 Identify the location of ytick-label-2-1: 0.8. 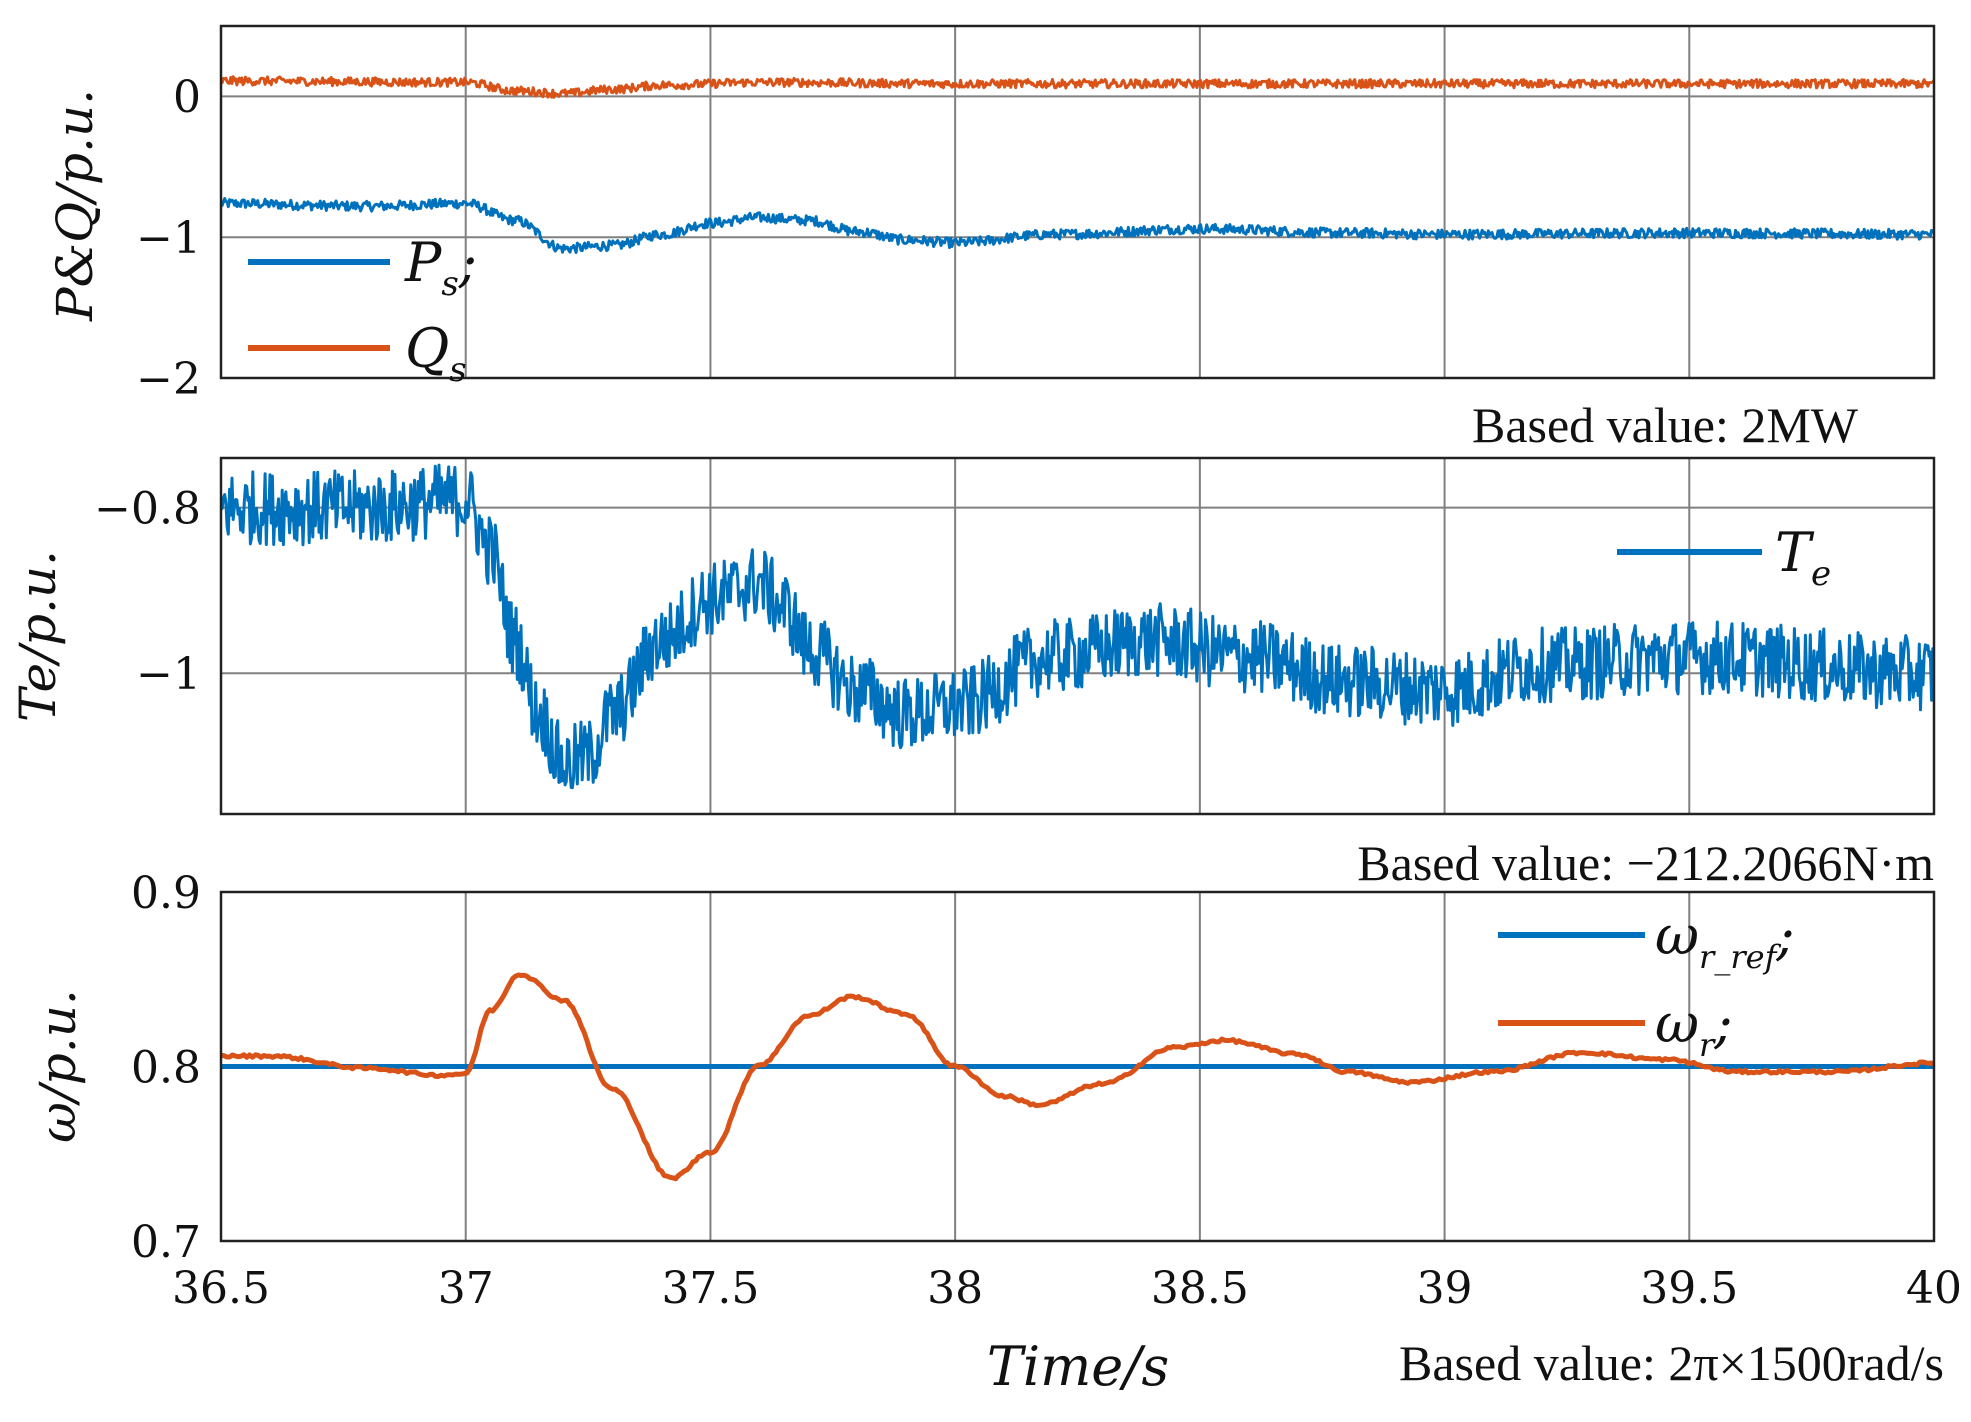
(166, 1067).